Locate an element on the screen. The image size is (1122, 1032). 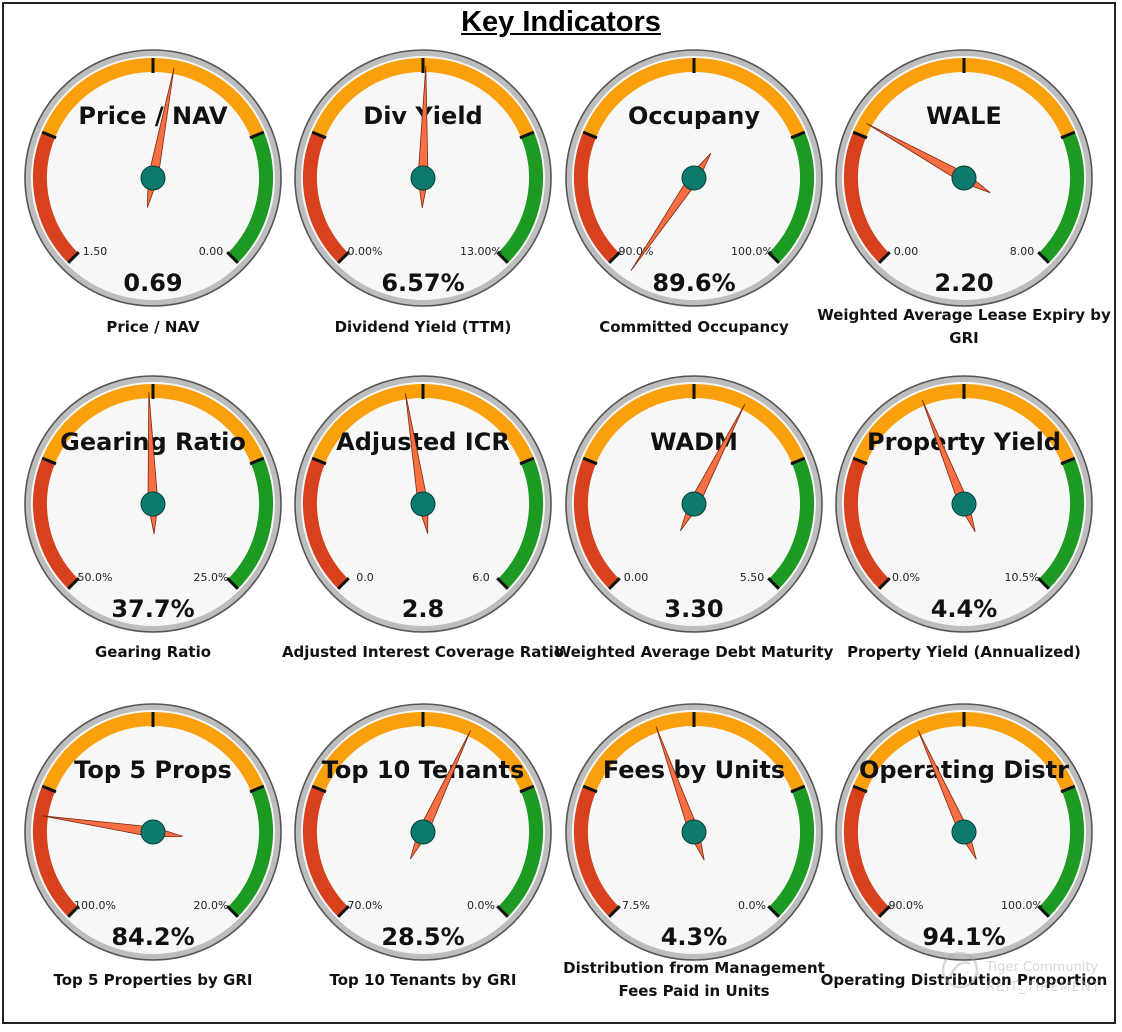
gauge-min-label: 100.0% is located at coordinates (95, 905).